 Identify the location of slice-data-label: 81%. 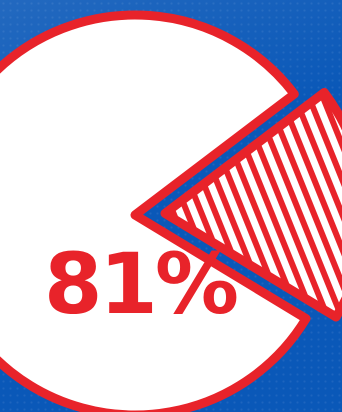
(141, 284).